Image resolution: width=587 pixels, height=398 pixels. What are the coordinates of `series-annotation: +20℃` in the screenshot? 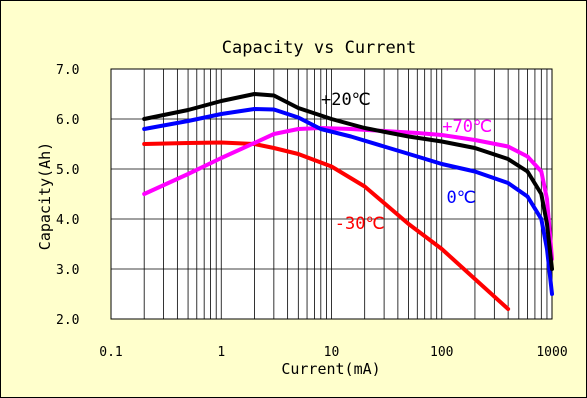 It's located at (346, 100).